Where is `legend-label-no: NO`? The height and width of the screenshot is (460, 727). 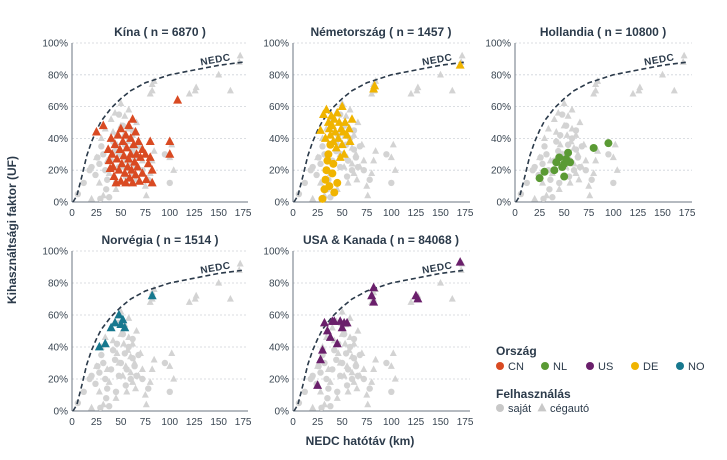 legend-label-no: NO is located at coordinates (696, 367).